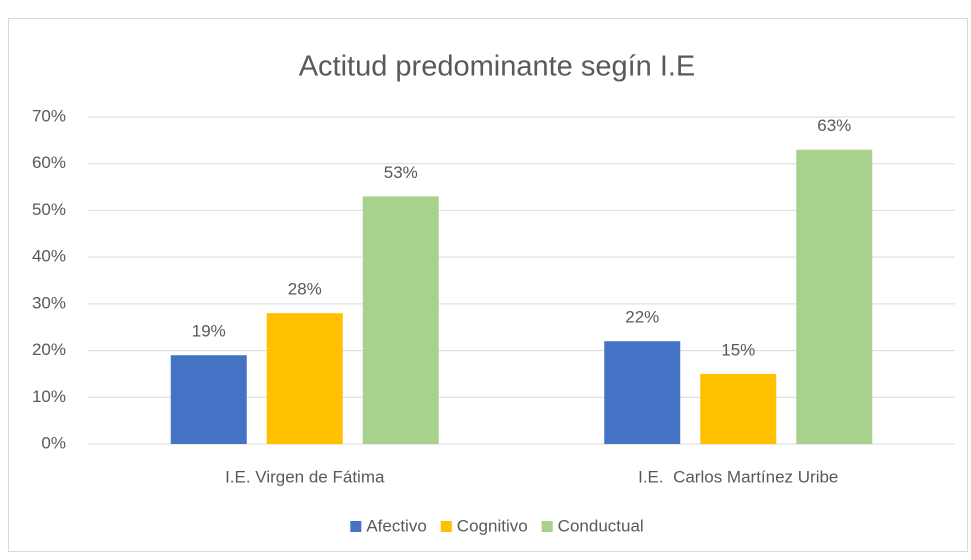  What do you see at coordinates (497, 67) in the screenshot?
I see `chart-title: Actitud predominante segín I.E` at bounding box center [497, 67].